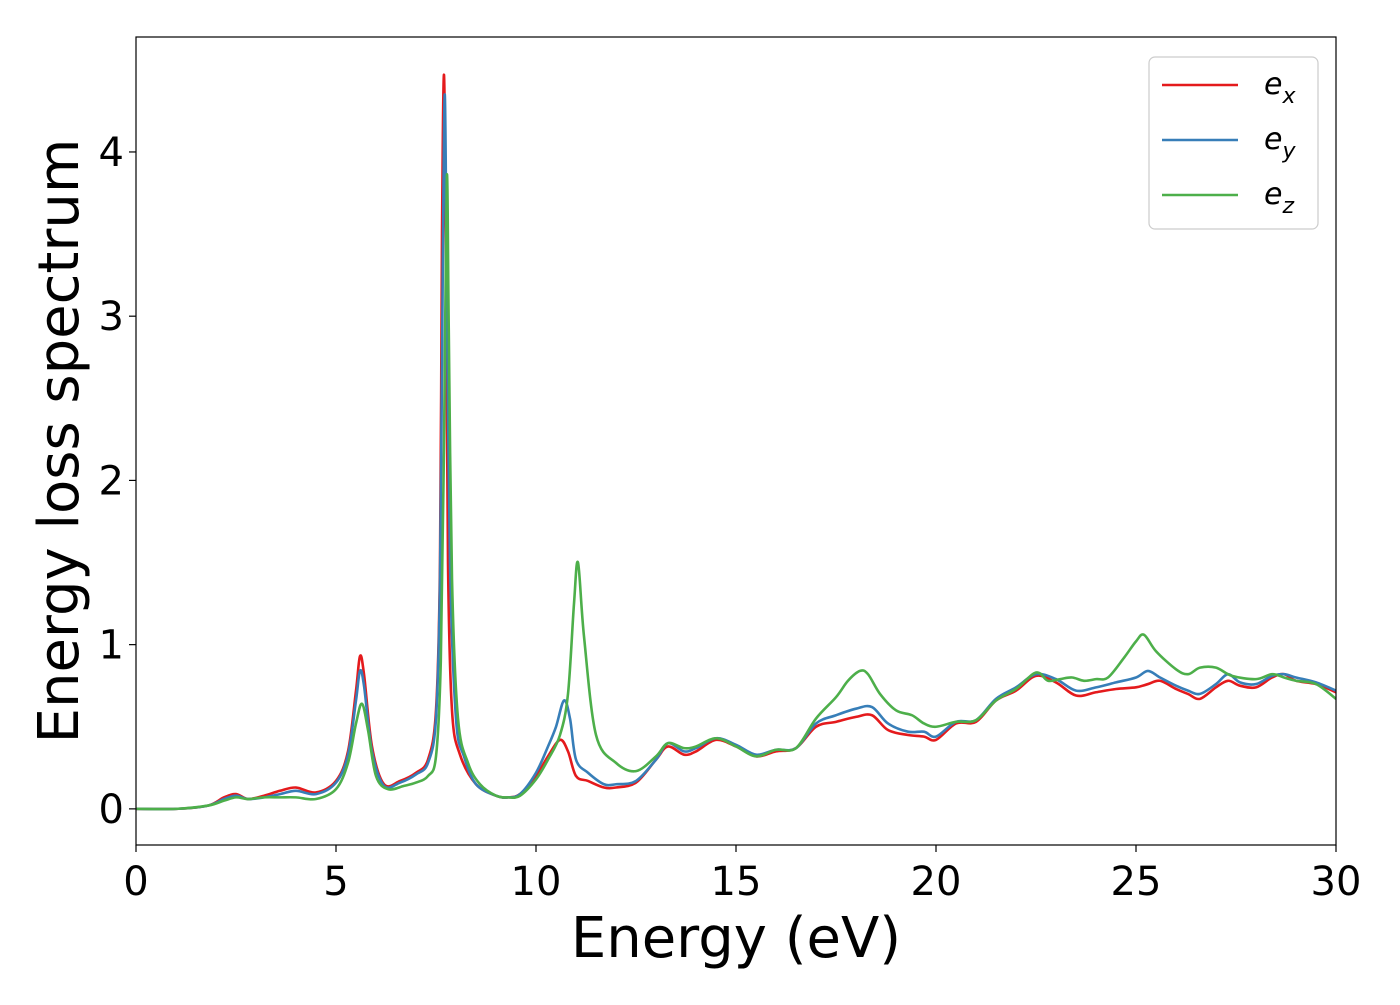 The height and width of the screenshot is (1005, 1400). What do you see at coordinates (1280, 143) in the screenshot?
I see `legend-label-y: ey` at bounding box center [1280, 143].